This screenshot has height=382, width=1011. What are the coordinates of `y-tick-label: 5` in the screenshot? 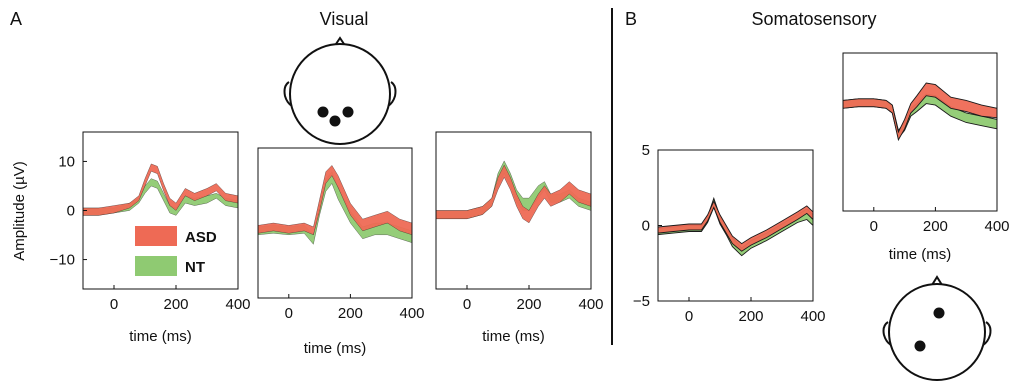 It's located at (646, 150).